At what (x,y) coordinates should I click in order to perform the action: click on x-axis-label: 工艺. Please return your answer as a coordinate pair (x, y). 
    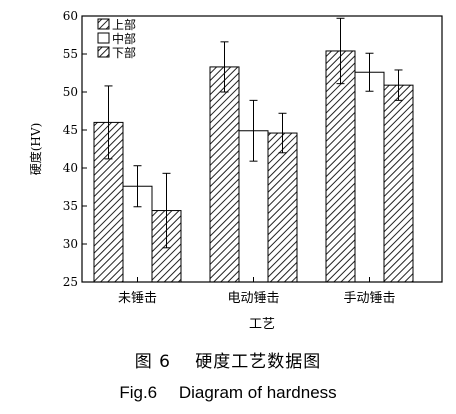
    Looking at the image, I should click on (262, 324).